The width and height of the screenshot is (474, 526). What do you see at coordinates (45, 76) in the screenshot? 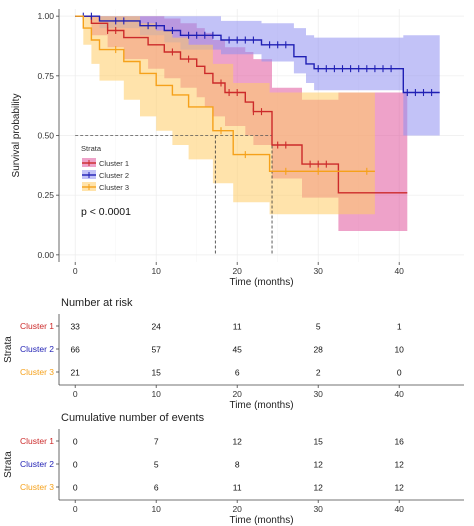
I see `y-tick-label: 0.75` at bounding box center [45, 76].